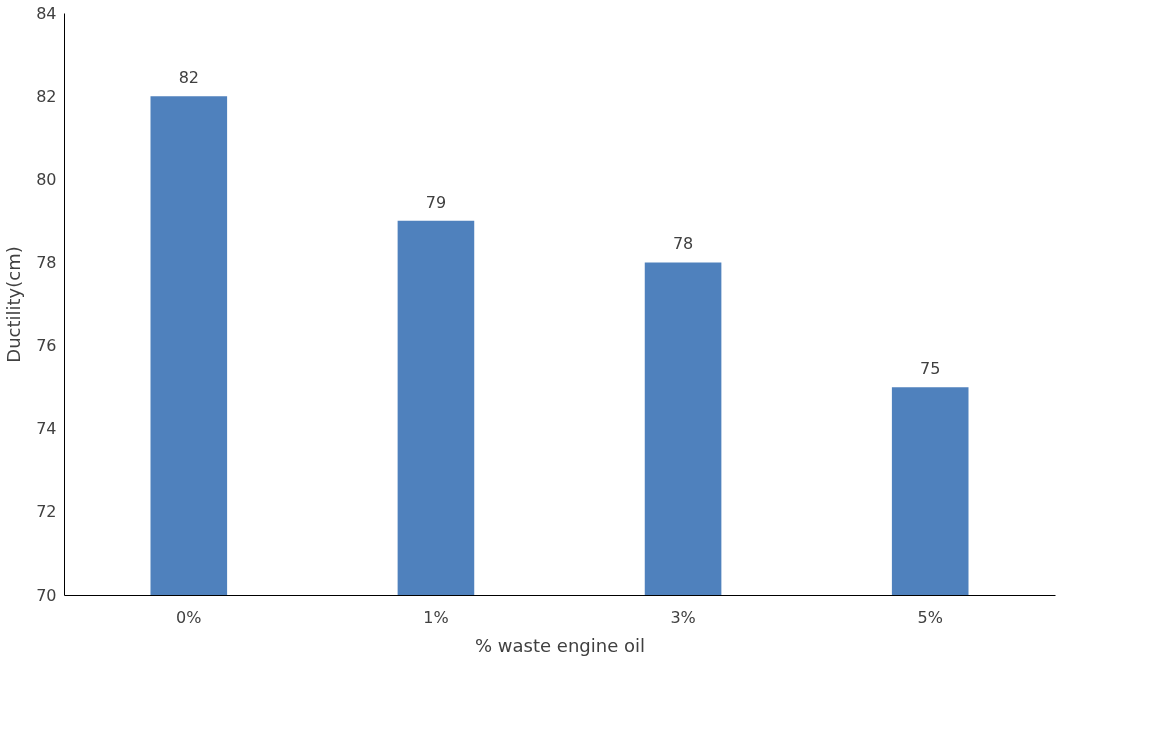 This screenshot has width=1156, height=730. Describe the element at coordinates (46, 262) in the screenshot. I see `y-tick-label: 78` at that location.